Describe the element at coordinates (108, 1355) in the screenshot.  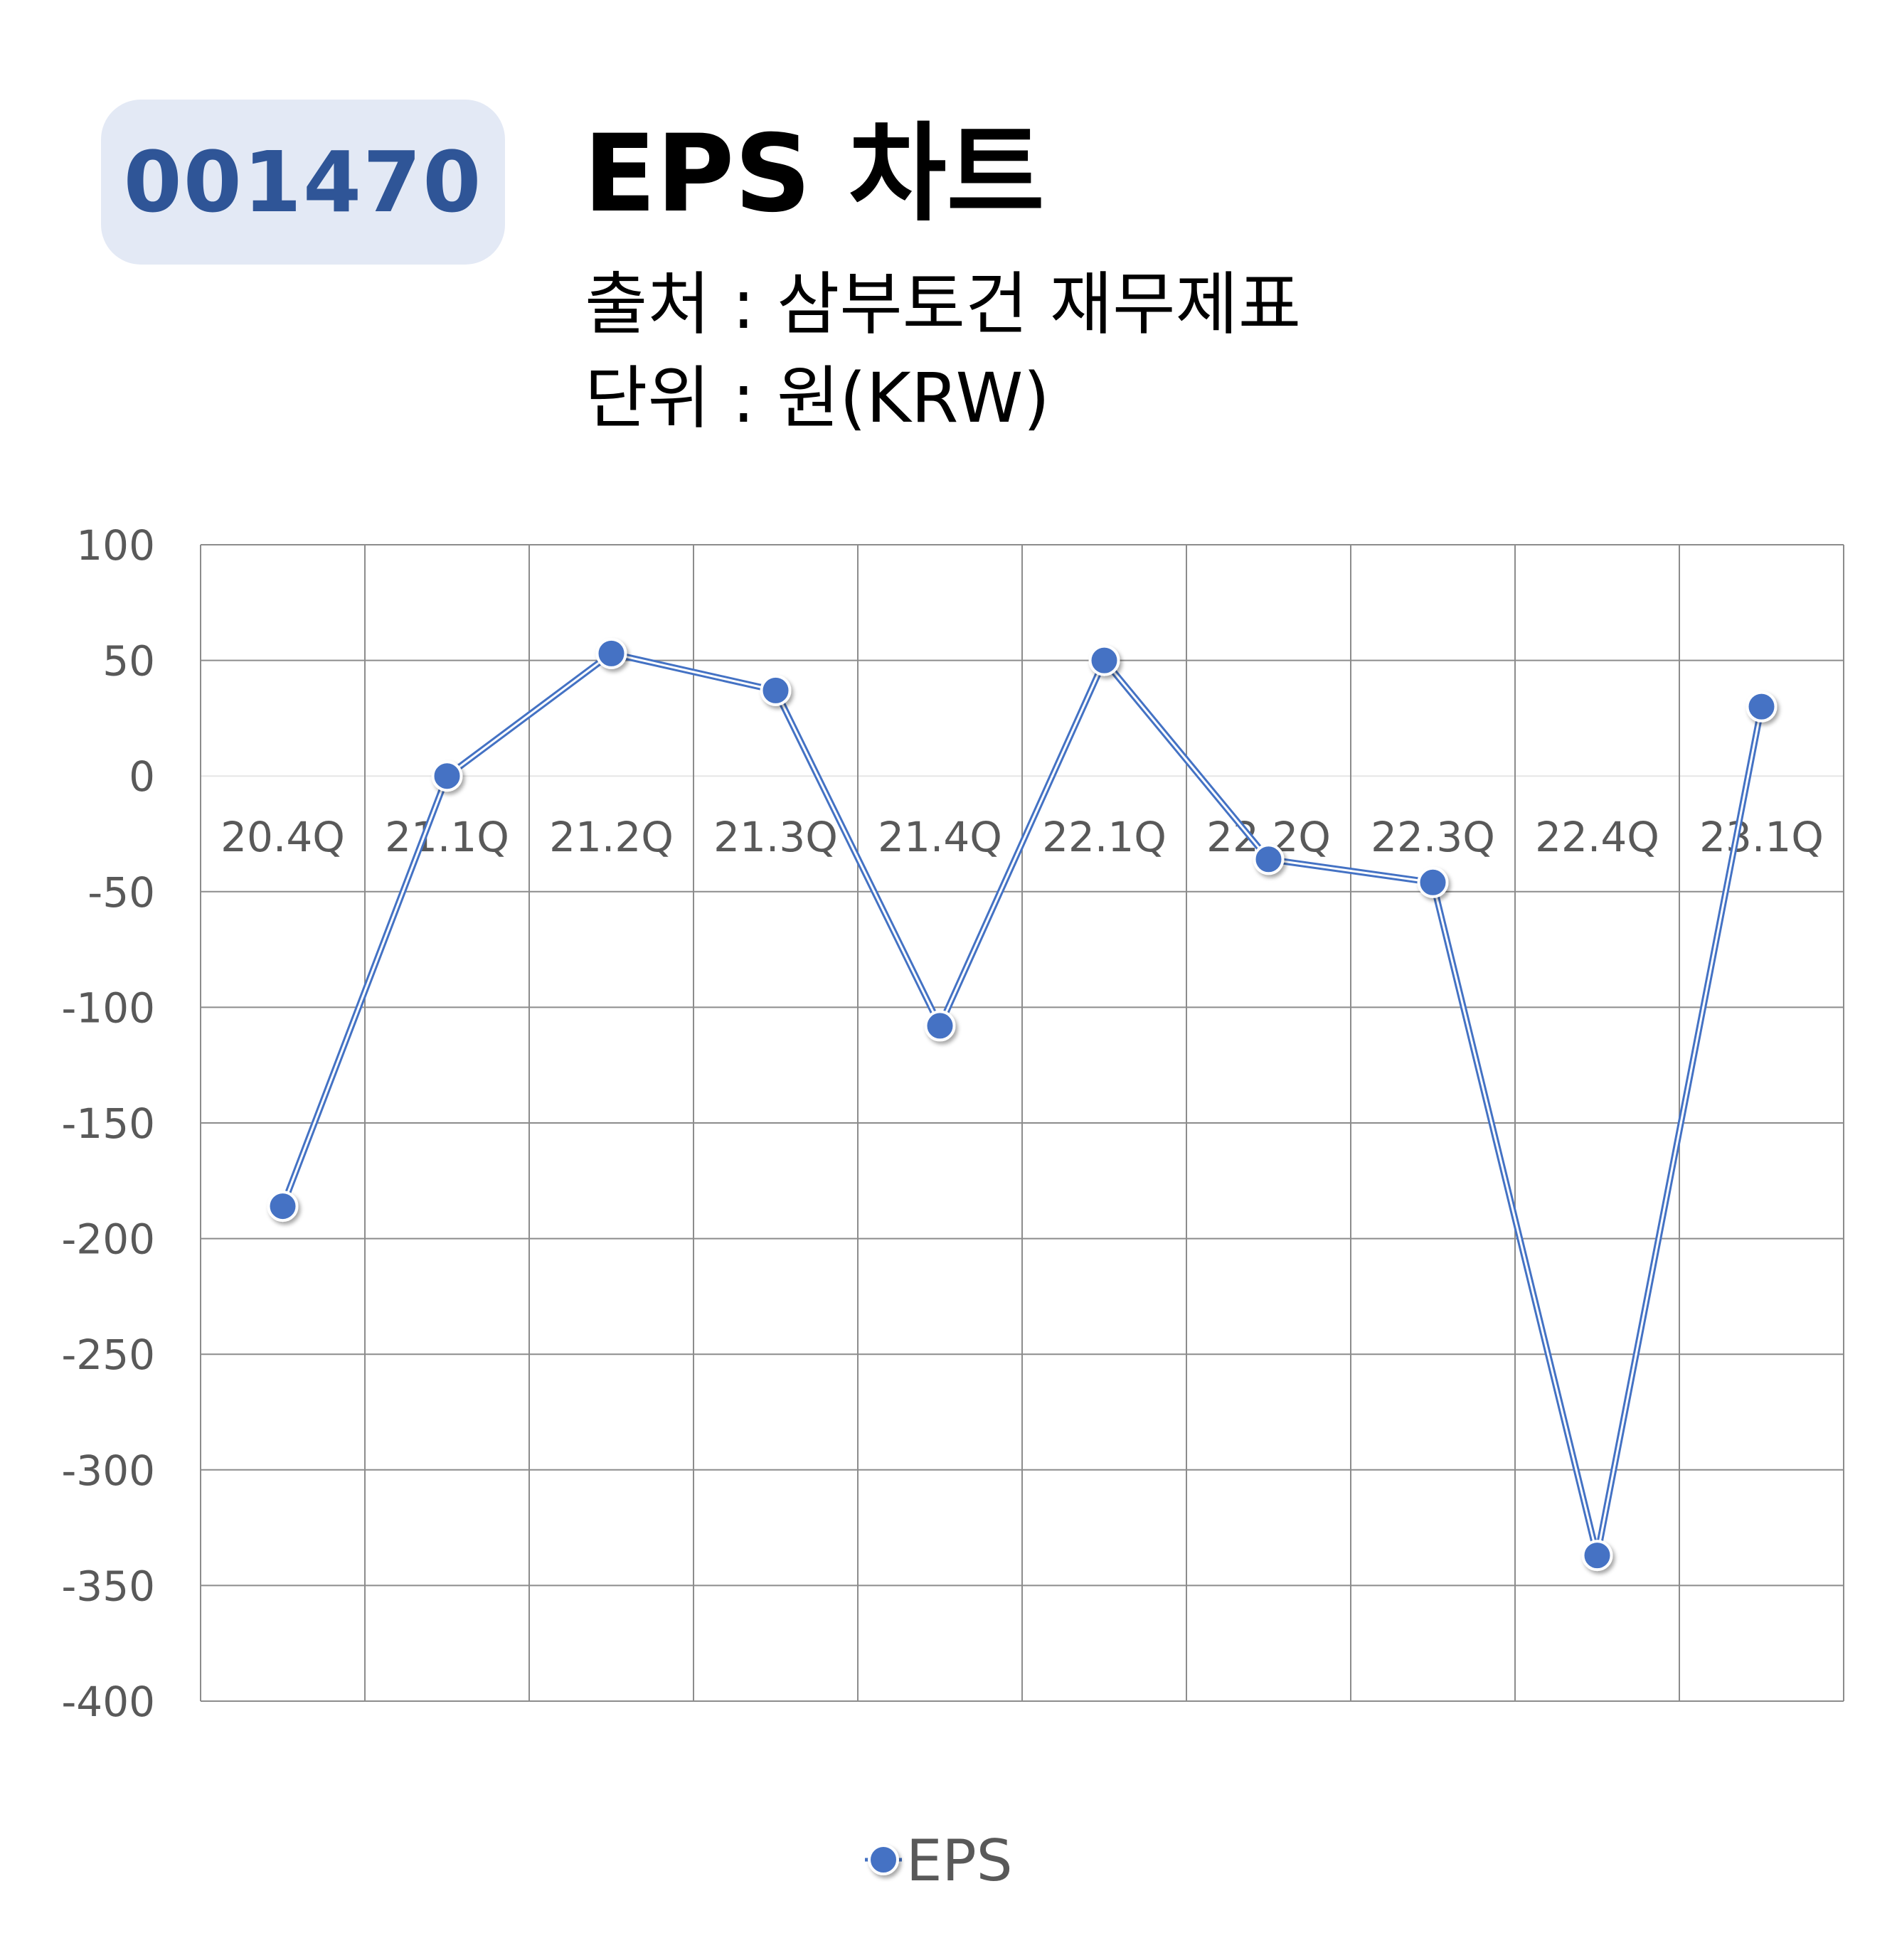
I see `y-tick-label: -250` at that location.